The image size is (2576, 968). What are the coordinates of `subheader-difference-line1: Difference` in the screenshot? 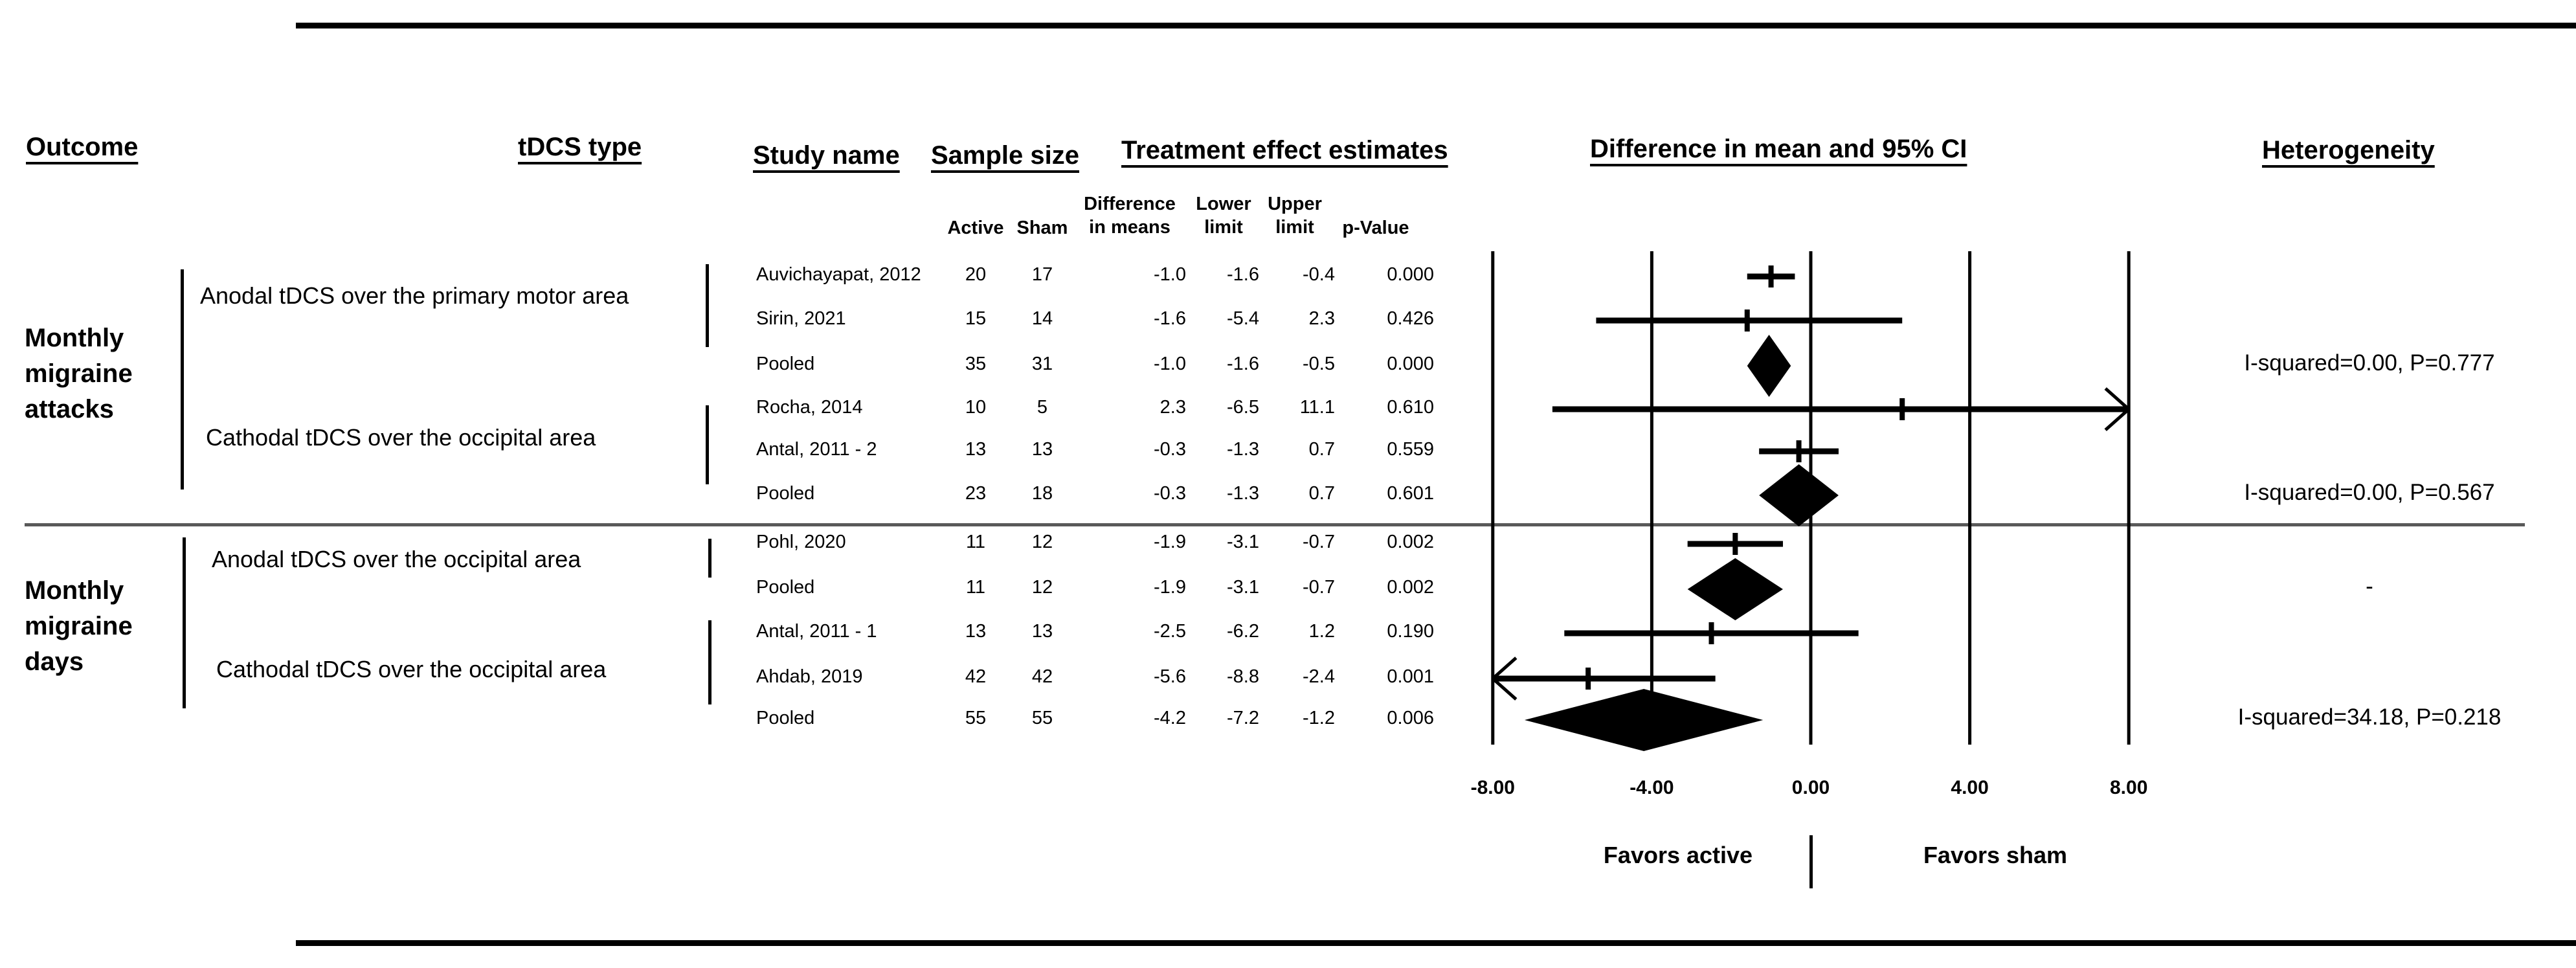 It's located at (1130, 204).